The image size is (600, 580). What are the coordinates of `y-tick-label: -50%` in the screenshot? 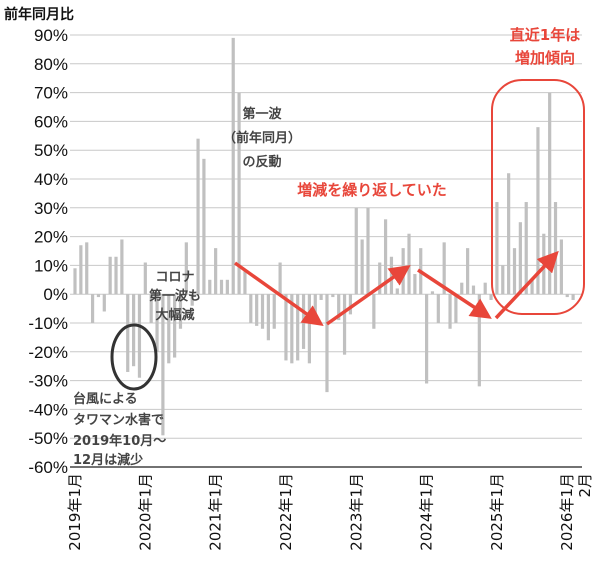 It's located at (48, 438).